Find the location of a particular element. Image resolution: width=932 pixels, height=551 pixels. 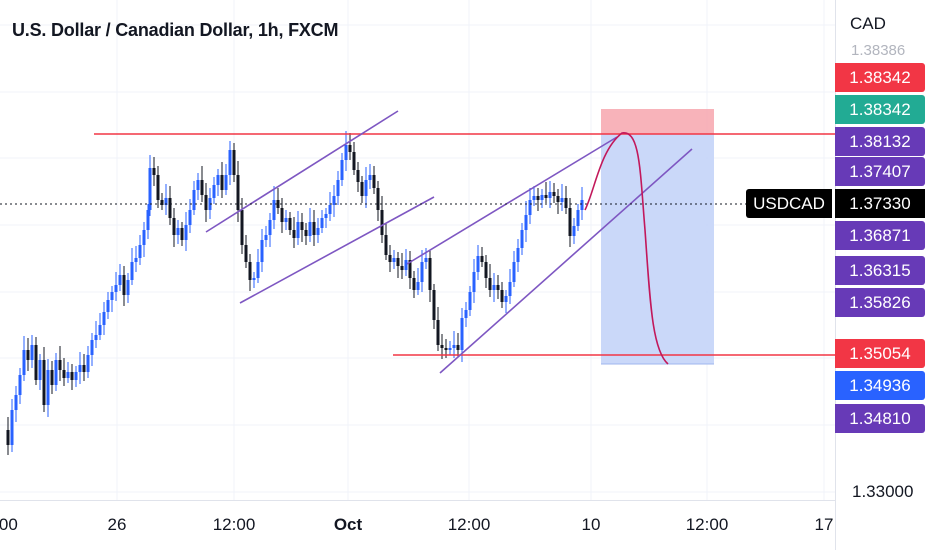

chart-title: U.S. Dollar / Canadian Dollar, 1h, FXCM is located at coordinates (175, 30).